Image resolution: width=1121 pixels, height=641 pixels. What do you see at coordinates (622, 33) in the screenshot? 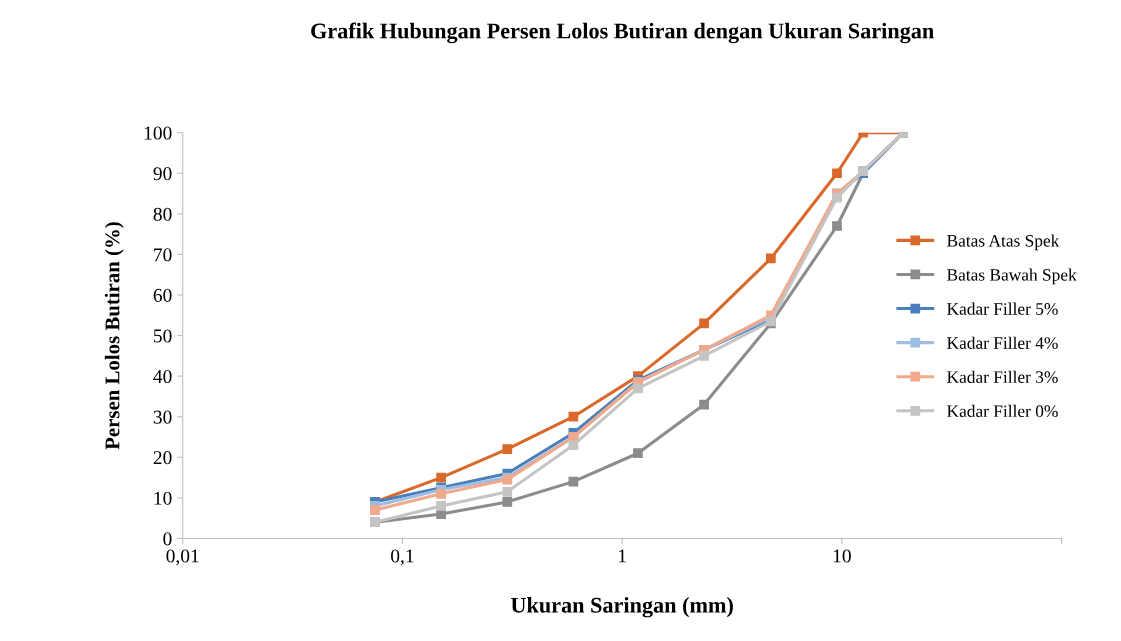
I see `chart-title: Grafik Hubungan Persen Lolos Butiran dengan Ukuran Saringan` at bounding box center [622, 33].